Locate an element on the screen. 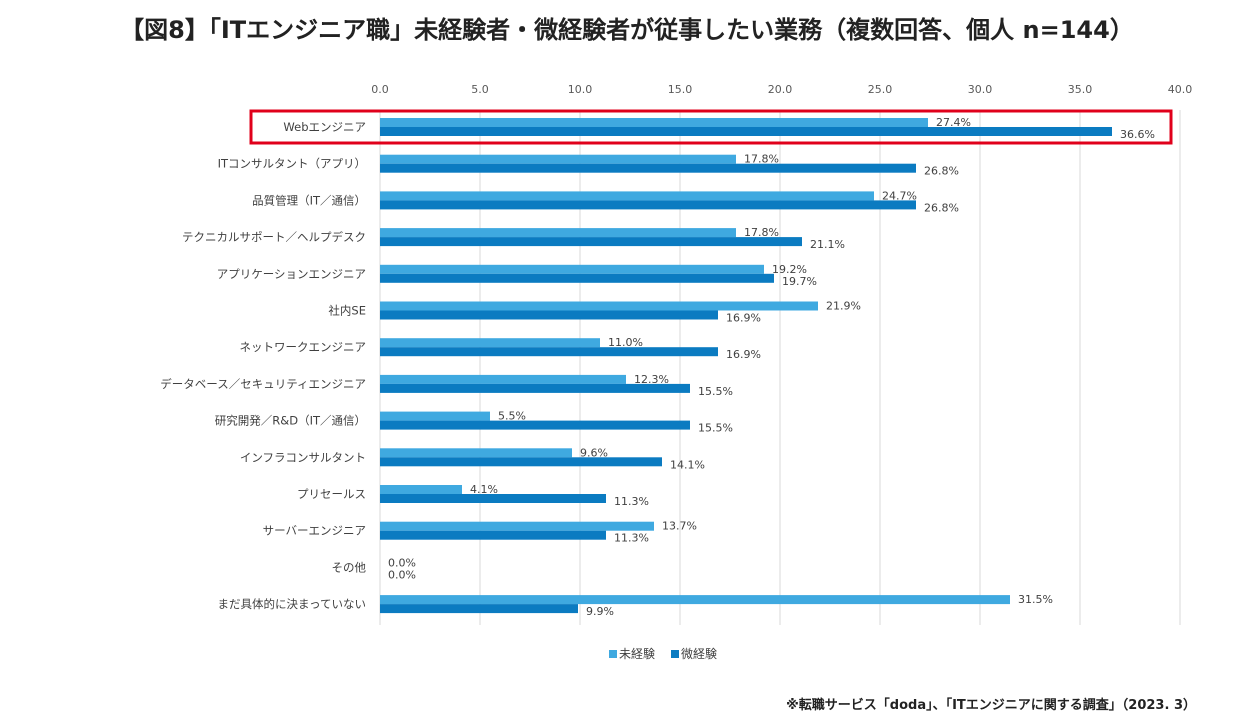 This screenshot has height=720, width=1254. data-label: 5.5% is located at coordinates (512, 416).